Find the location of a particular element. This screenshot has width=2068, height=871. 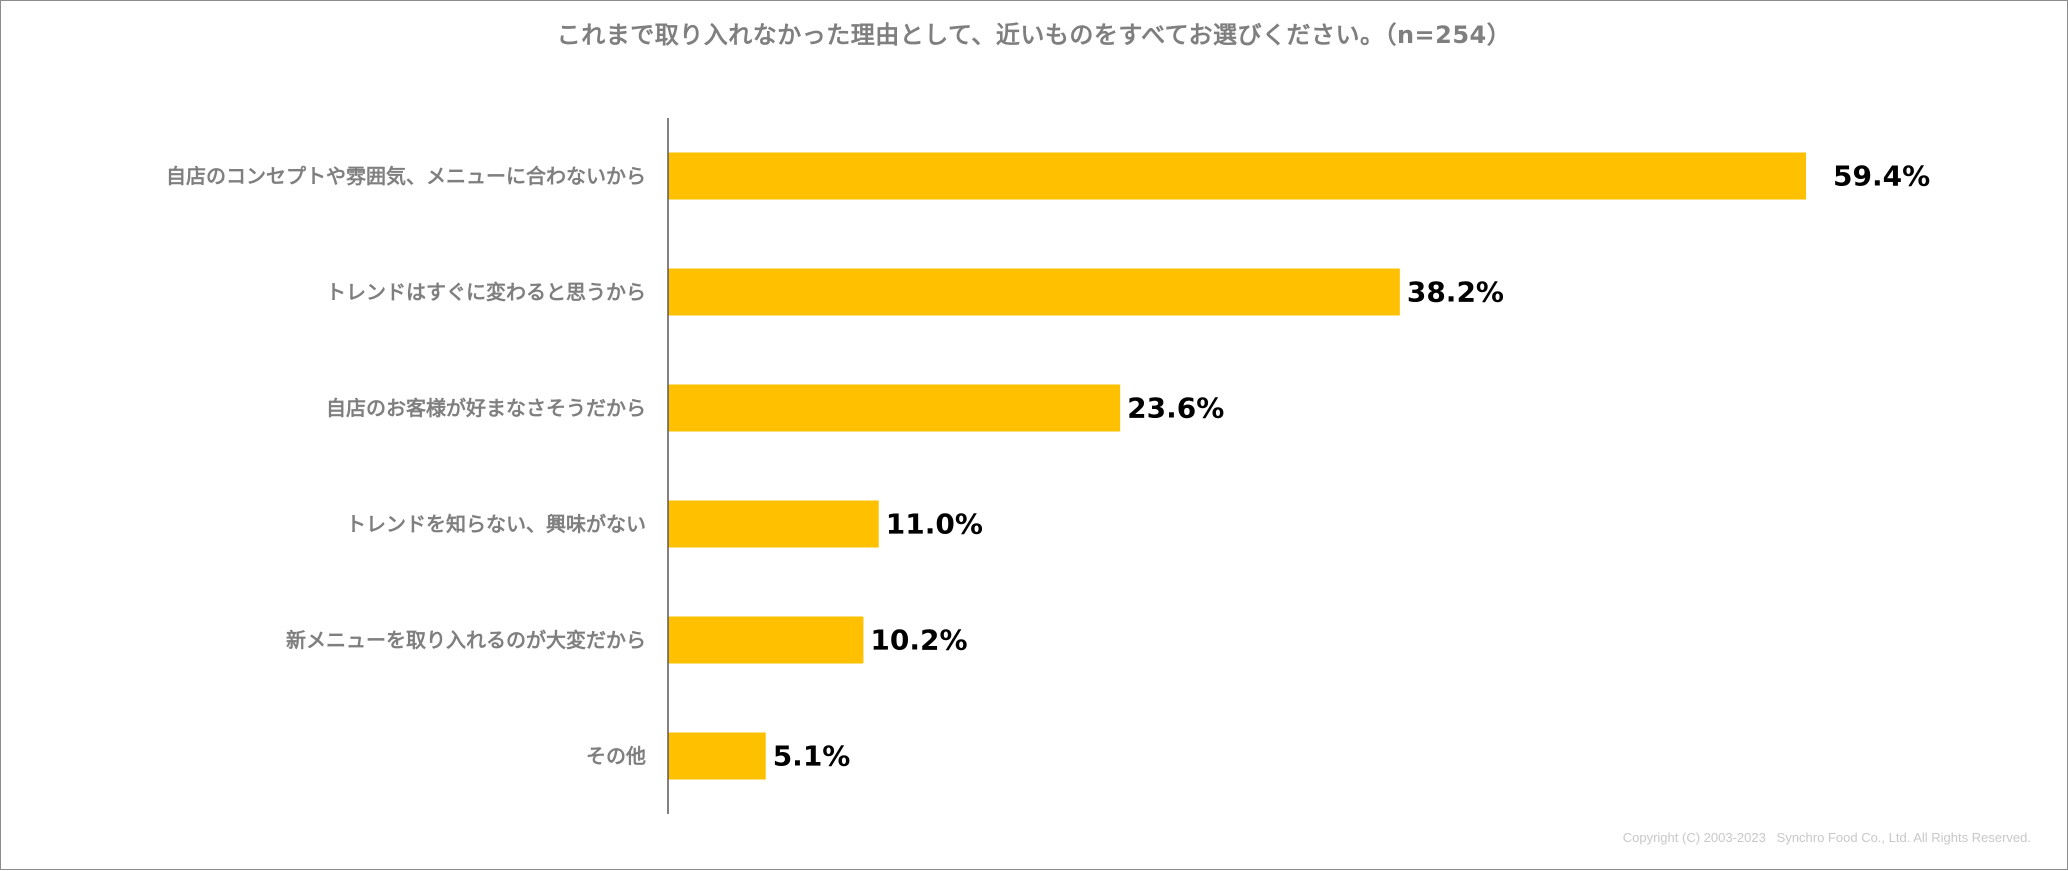

value-label-1: 59.4% is located at coordinates (1881, 176).